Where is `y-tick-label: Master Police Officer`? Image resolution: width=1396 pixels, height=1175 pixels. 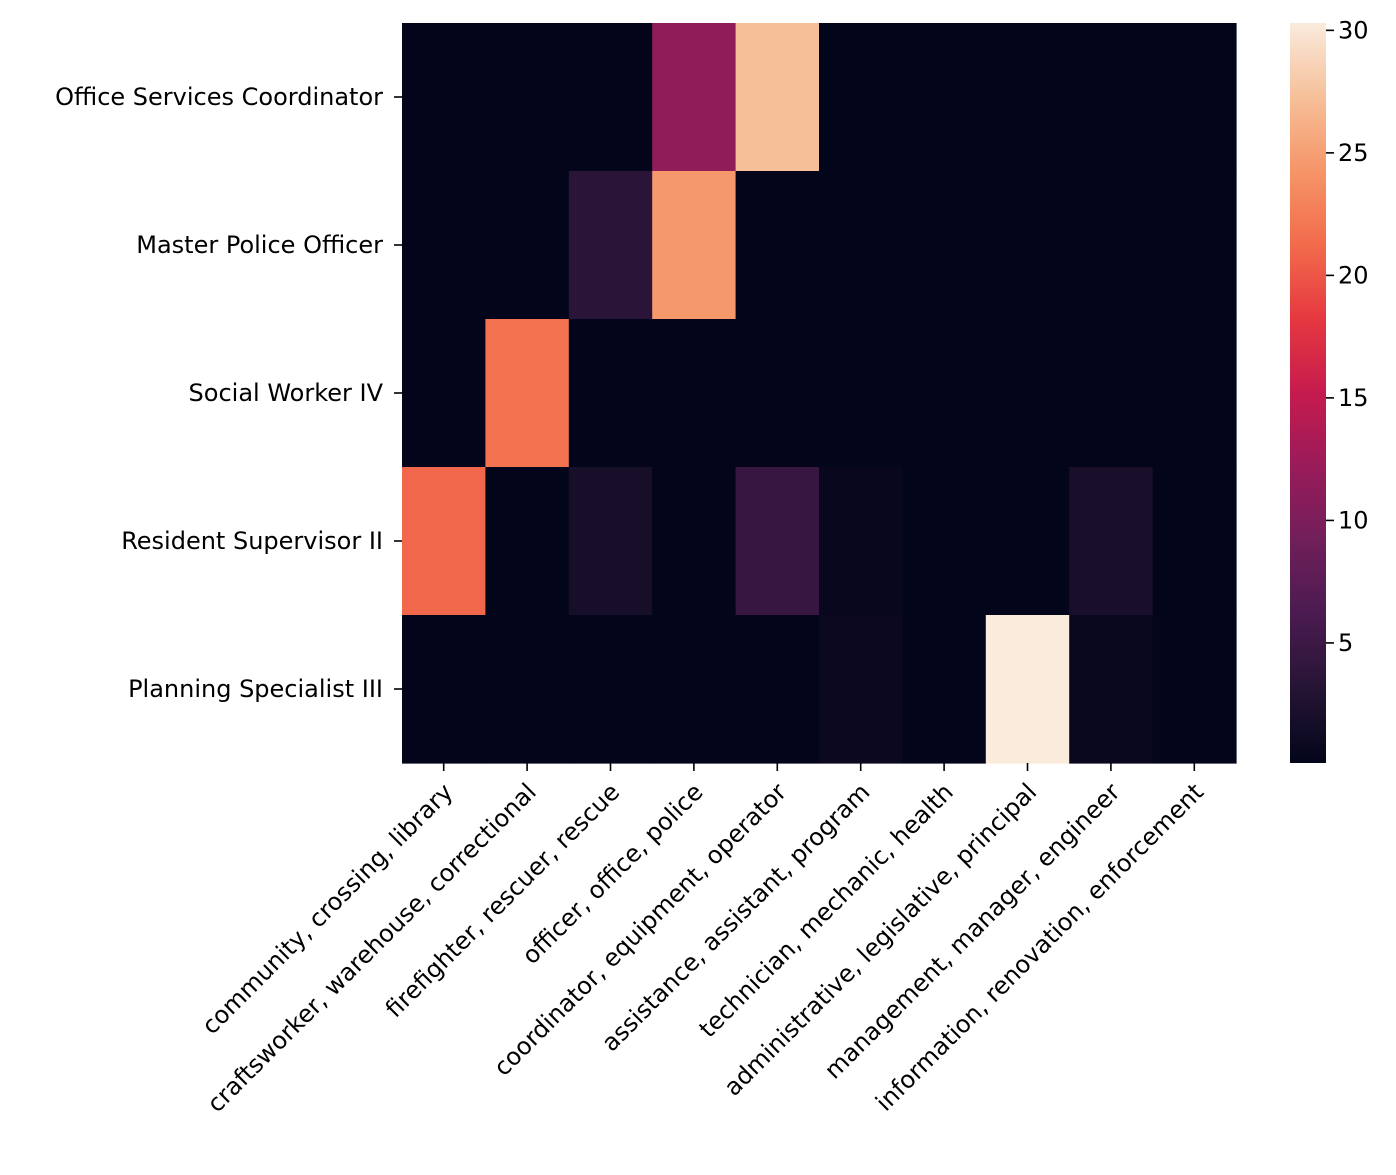 y-tick-label: Master Police Officer is located at coordinates (259, 245).